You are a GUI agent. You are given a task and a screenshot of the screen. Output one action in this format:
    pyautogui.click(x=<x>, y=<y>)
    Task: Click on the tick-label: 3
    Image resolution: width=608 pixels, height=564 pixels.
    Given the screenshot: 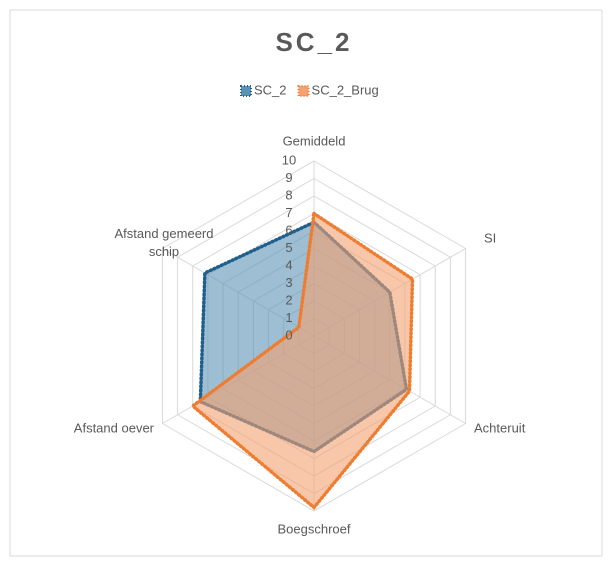 What is the action you would take?
    pyautogui.click(x=288, y=282)
    